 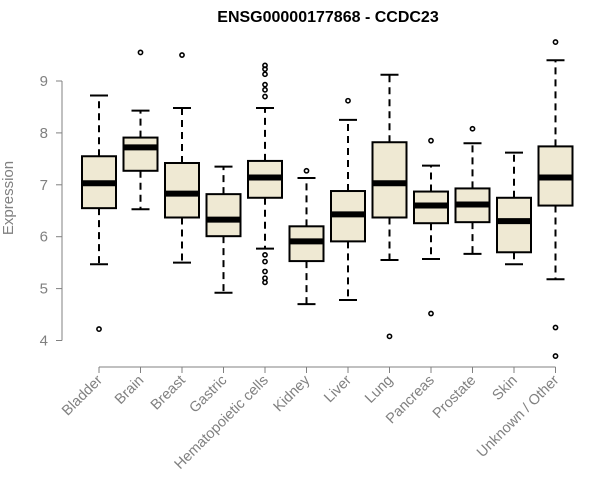 I want to click on y-tick-label: 6, so click(x=44, y=237).